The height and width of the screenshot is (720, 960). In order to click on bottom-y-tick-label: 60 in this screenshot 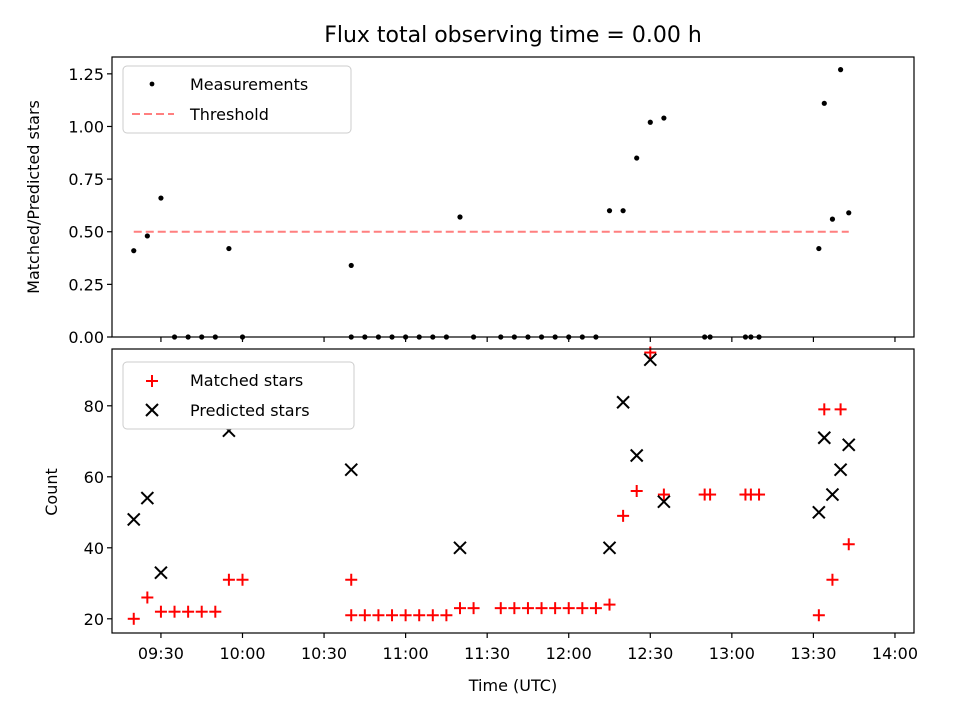, I will do `click(94, 477)`.